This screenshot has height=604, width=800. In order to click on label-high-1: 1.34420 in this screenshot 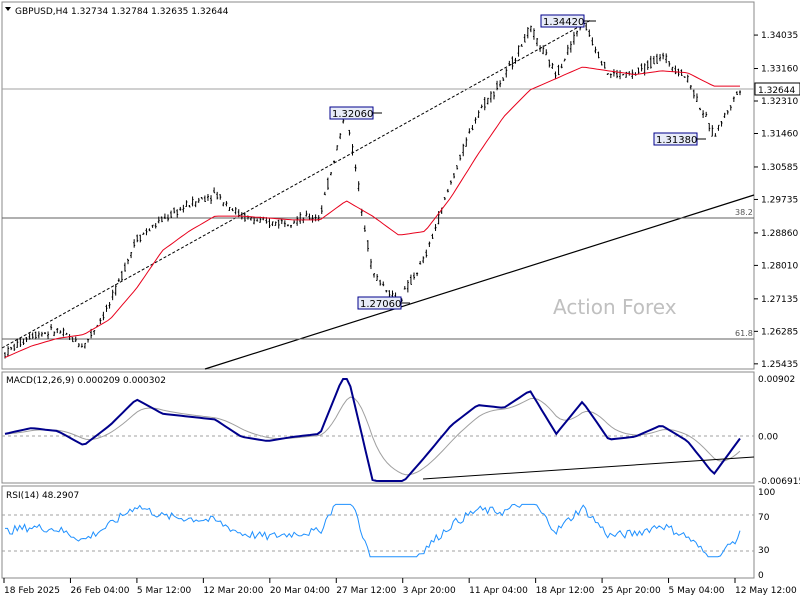, I will do `click(568, 21)`.